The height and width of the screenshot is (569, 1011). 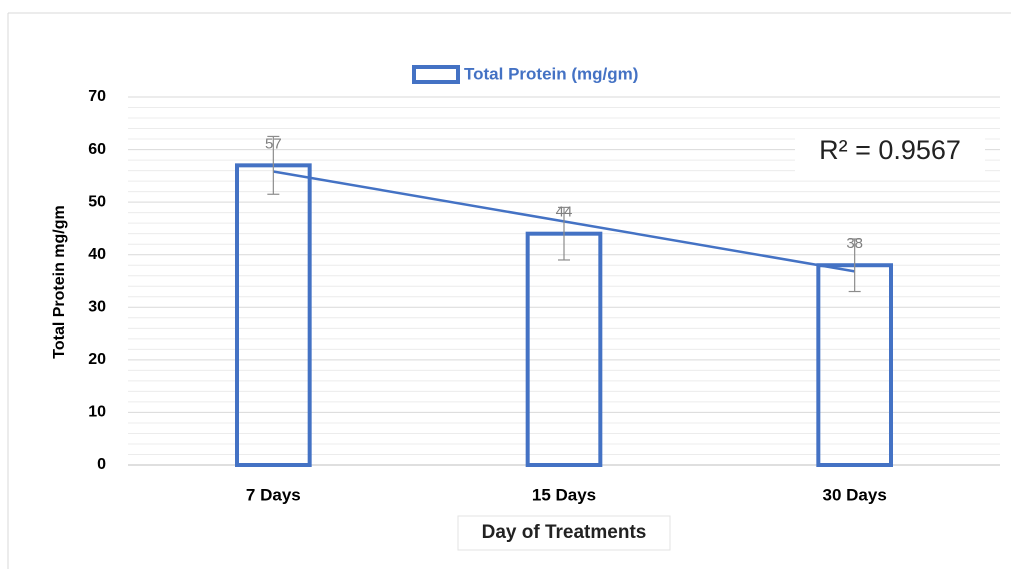 I want to click on x-tick-label: 30 Days, so click(x=855, y=494).